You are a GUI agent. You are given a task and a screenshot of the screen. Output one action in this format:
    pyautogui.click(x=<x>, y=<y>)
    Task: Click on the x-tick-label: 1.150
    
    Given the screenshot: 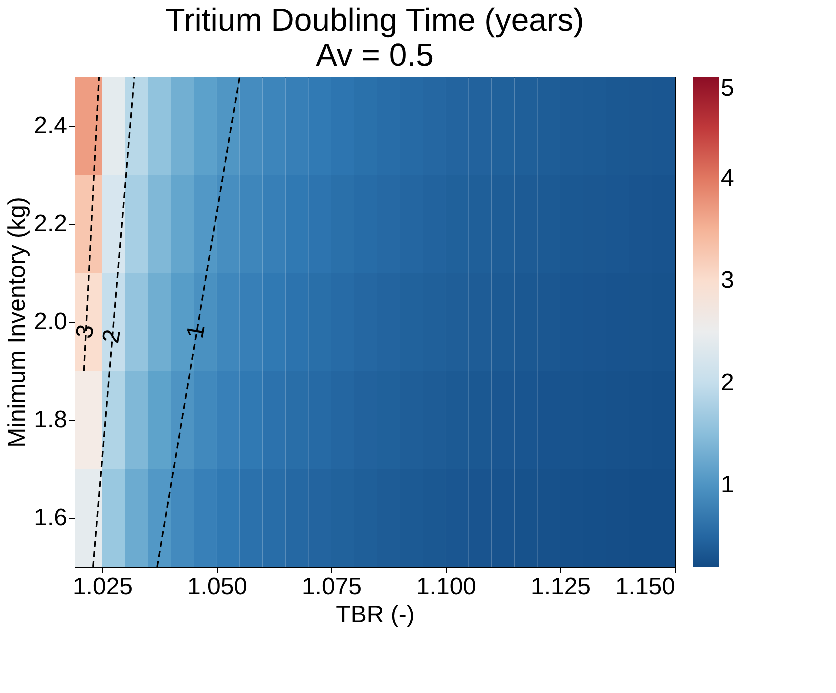 What is the action you would take?
    pyautogui.click(x=645, y=587)
    